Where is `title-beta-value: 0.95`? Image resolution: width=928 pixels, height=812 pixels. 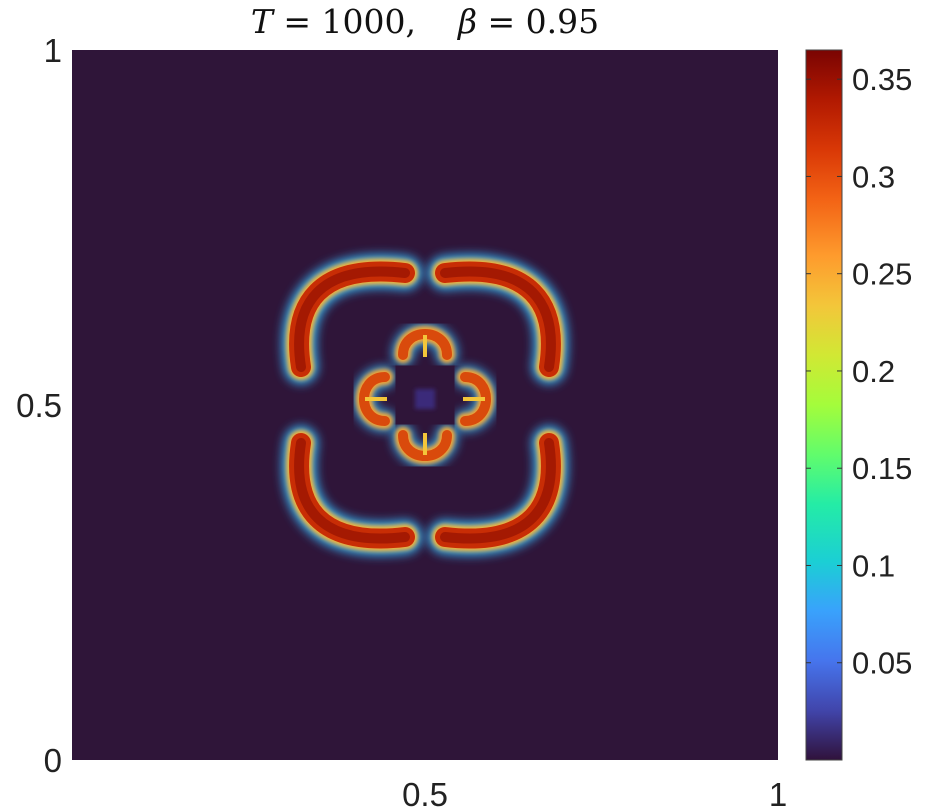
title-beta-value: 0.95 is located at coordinates (562, 21).